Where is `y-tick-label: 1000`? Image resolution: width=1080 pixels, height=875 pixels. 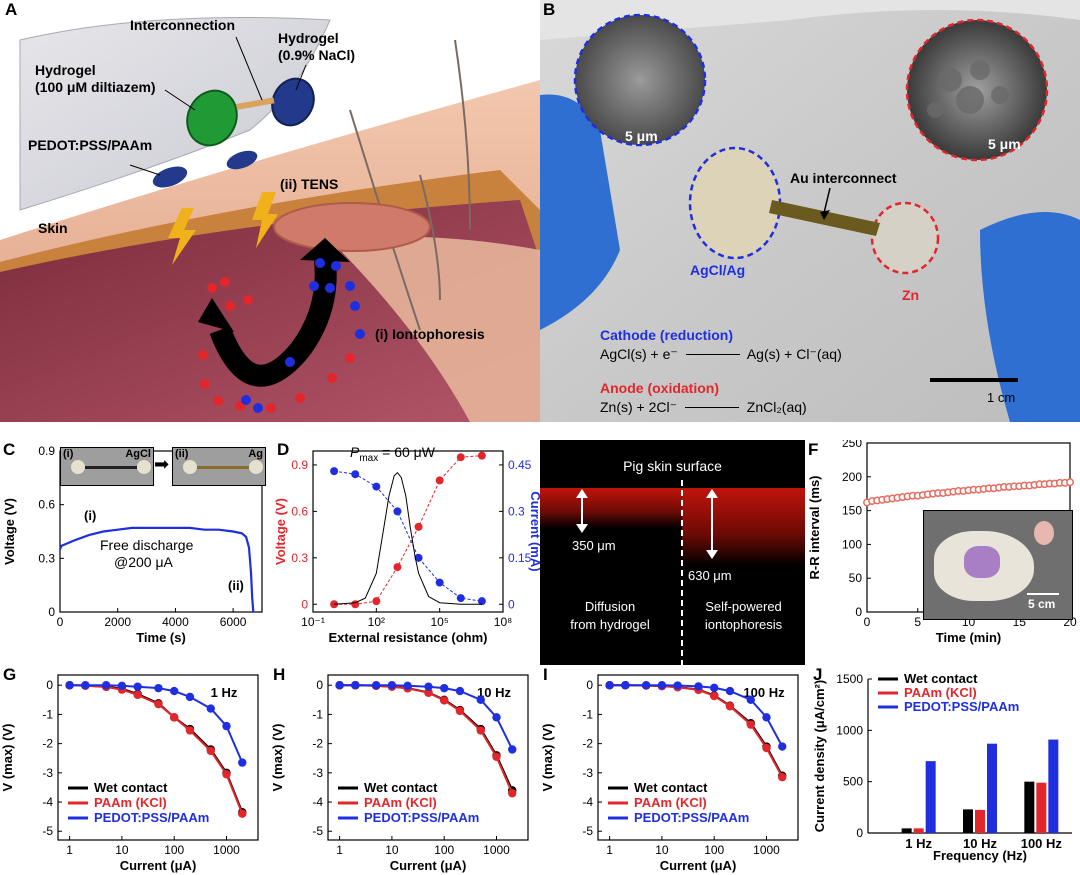
y-tick-label: 1000 is located at coordinates (849, 730).